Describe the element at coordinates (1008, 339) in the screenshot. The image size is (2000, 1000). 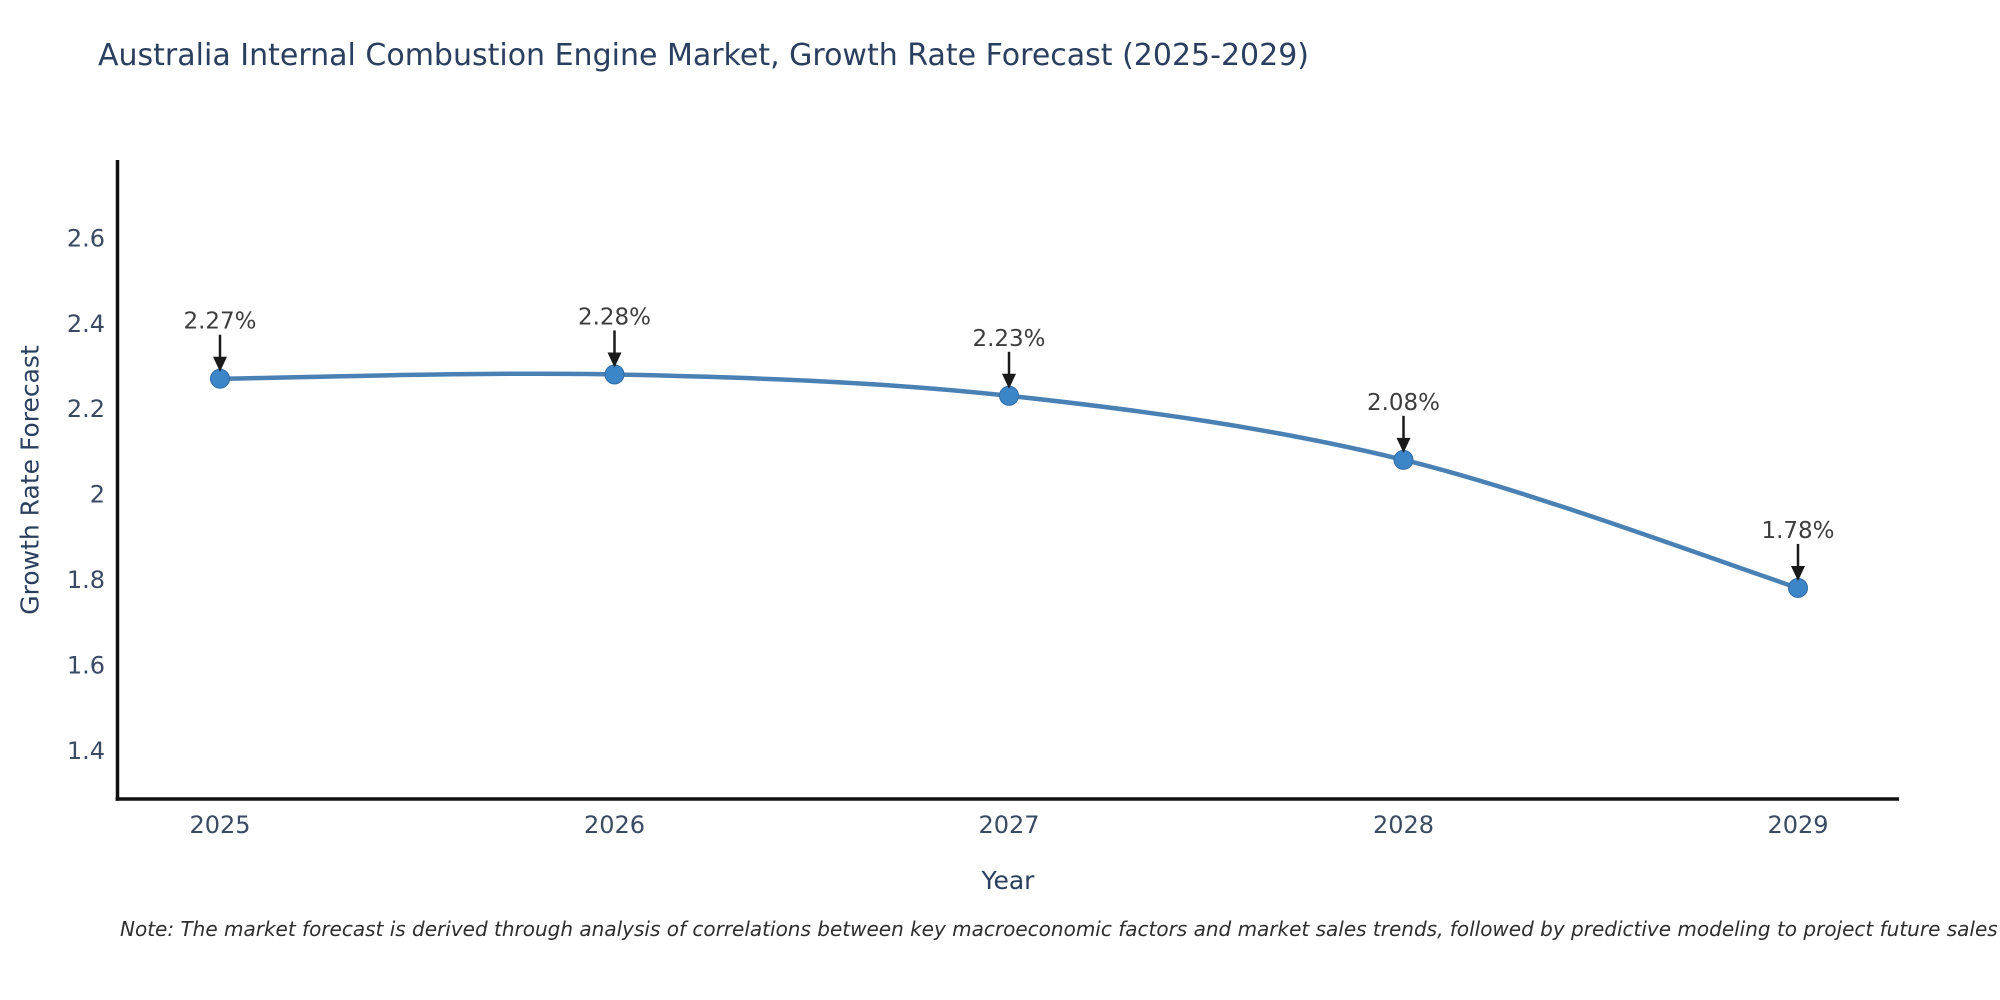
I see `point-value-label: 2.23%` at that location.